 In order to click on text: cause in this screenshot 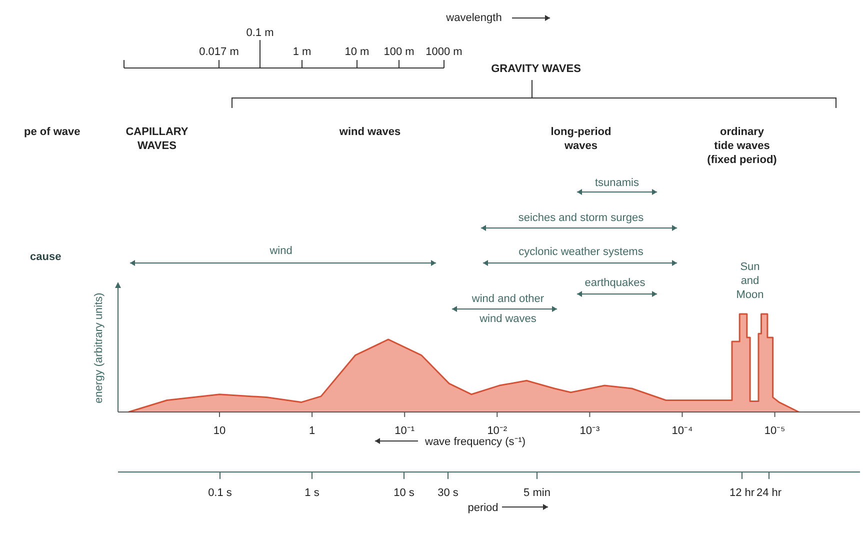, I will do `click(46, 257)`.